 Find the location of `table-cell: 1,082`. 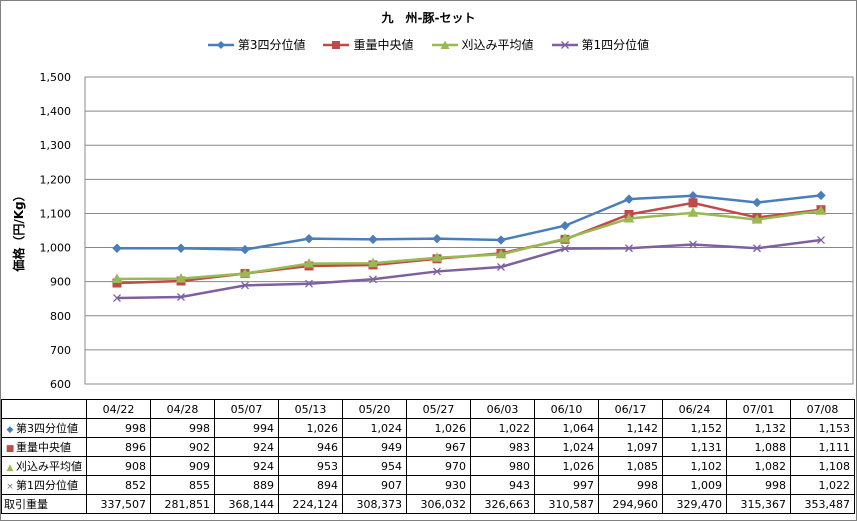

table-cell: 1,082 is located at coordinates (758, 466).